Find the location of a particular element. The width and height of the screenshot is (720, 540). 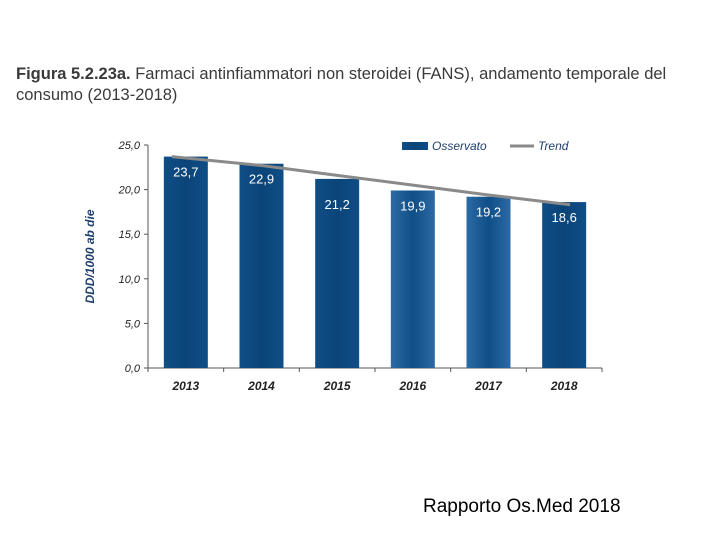

y-tick-label: 10,0 is located at coordinates (130, 280).